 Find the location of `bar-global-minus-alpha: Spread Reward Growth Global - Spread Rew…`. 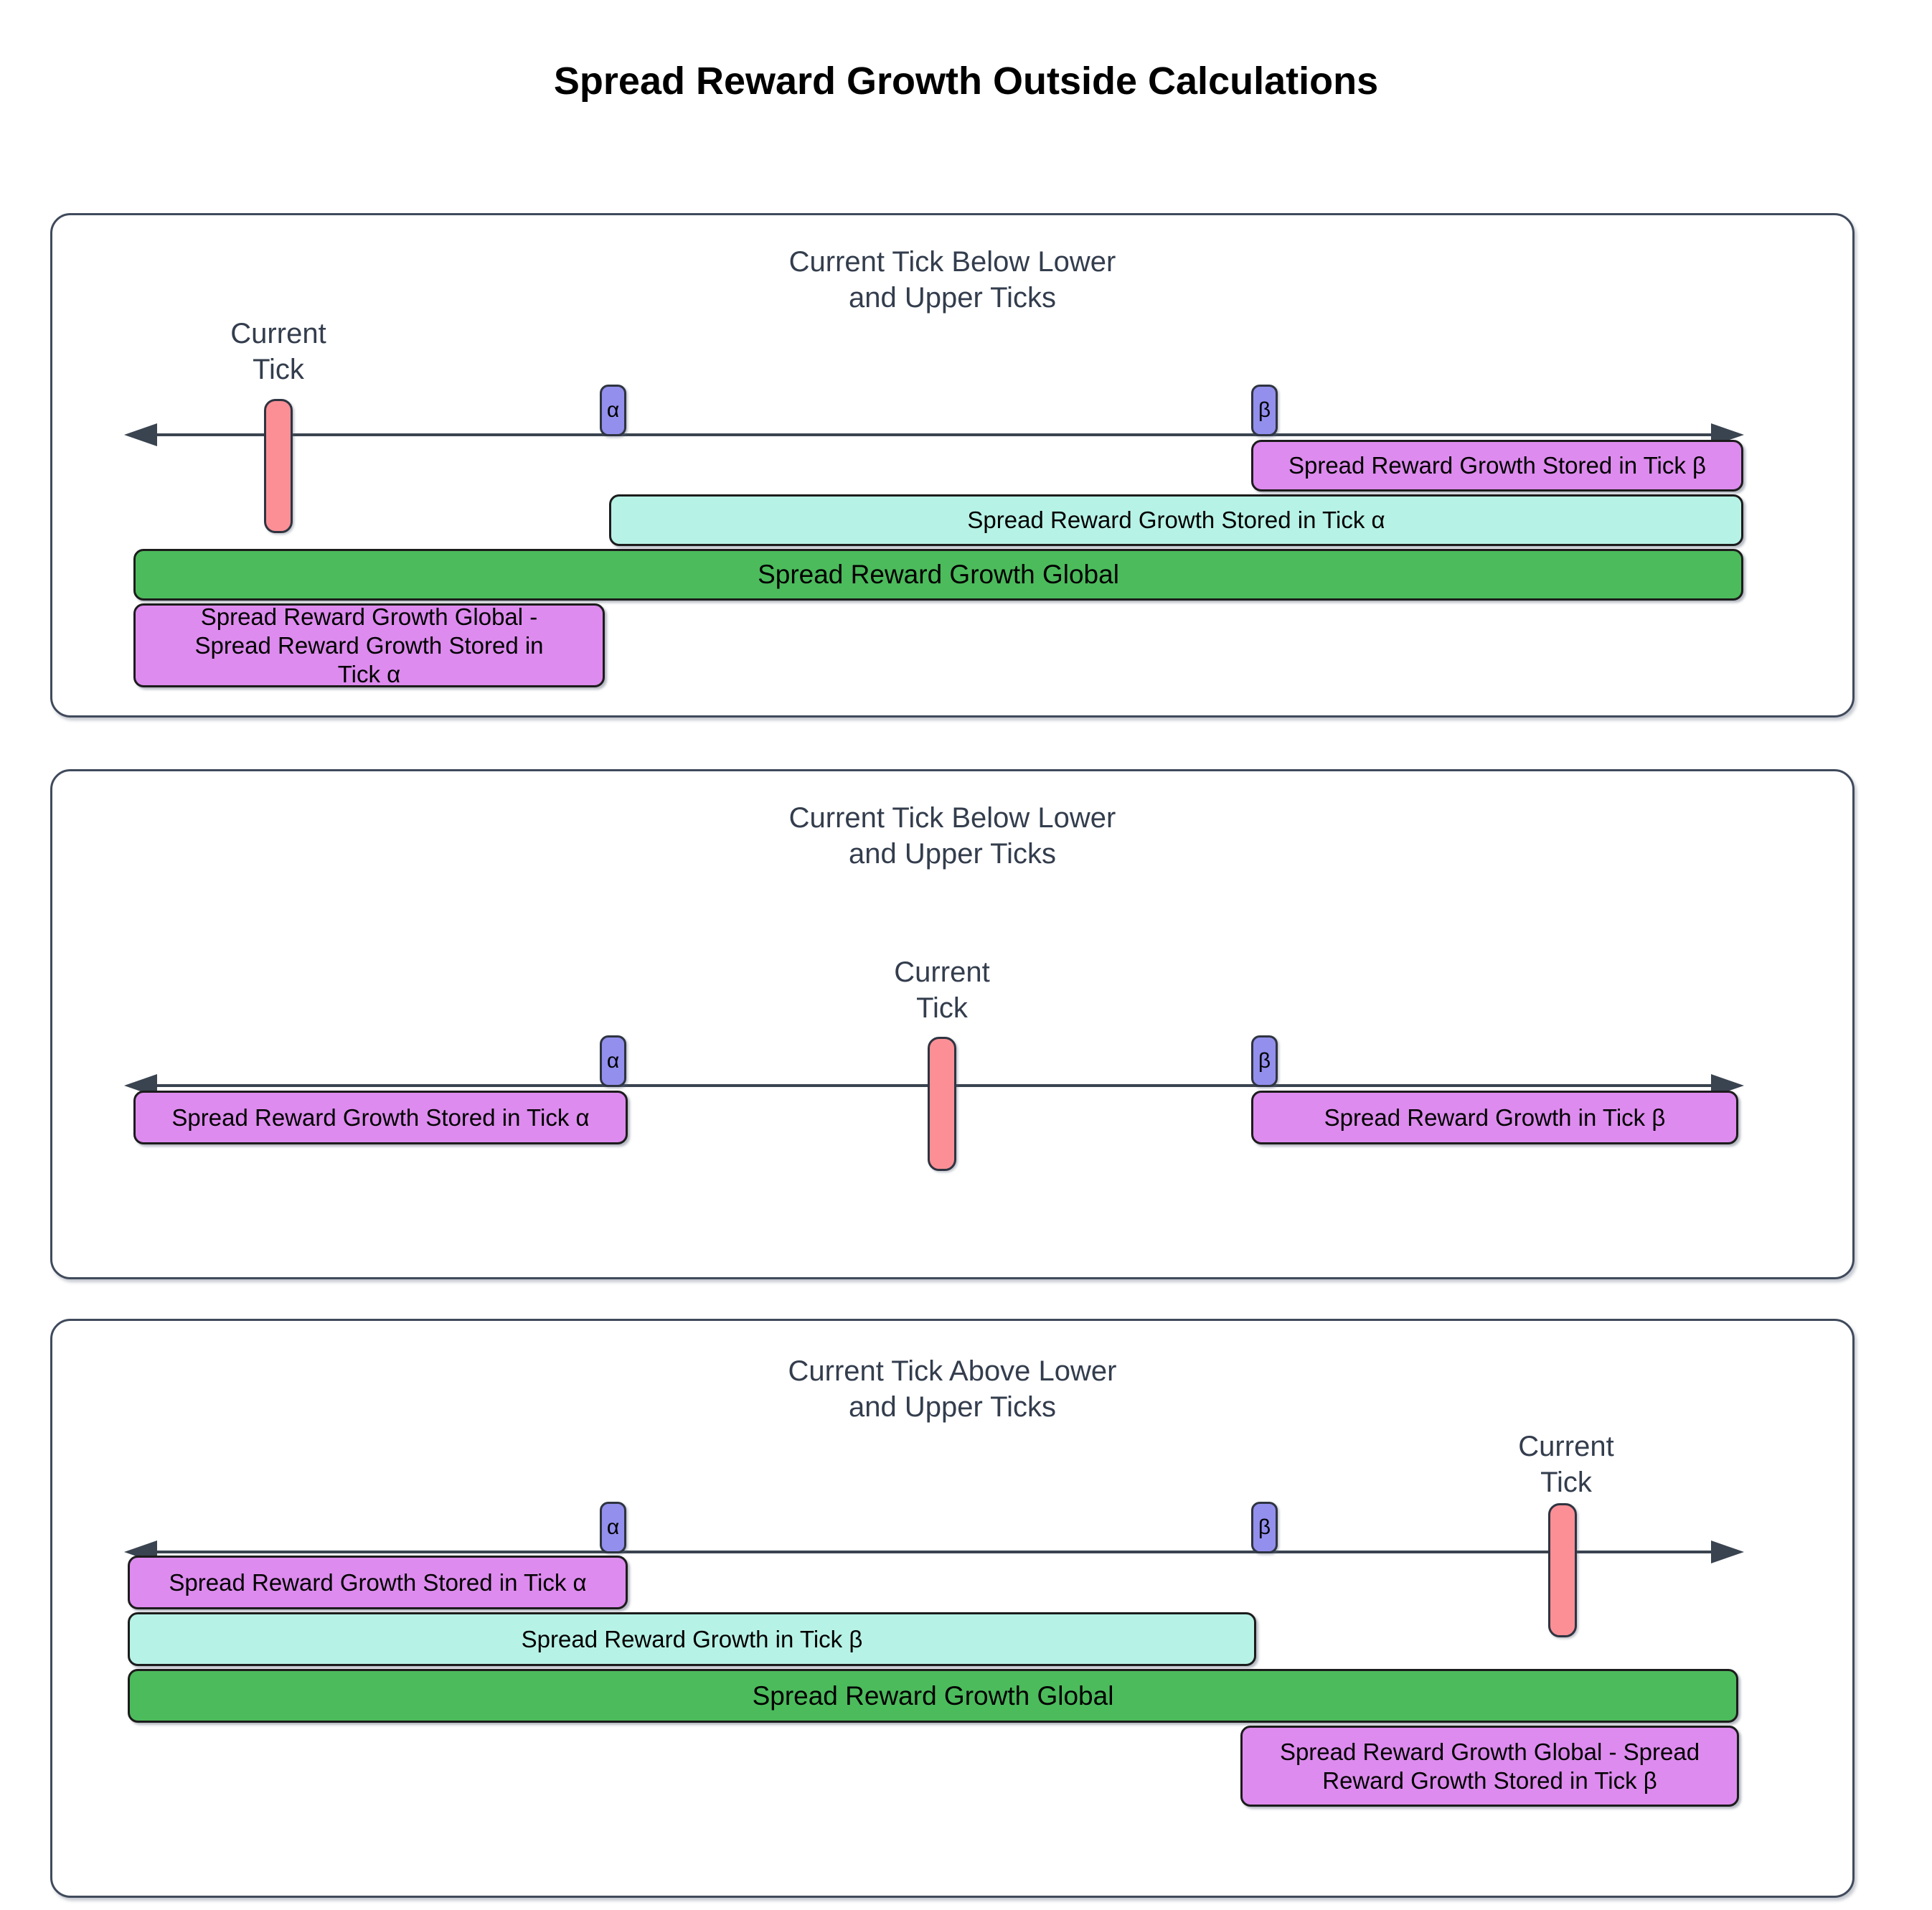

bar-global-minus-alpha: Spread Reward Growth Global - Spread Rew… is located at coordinates (369, 645).